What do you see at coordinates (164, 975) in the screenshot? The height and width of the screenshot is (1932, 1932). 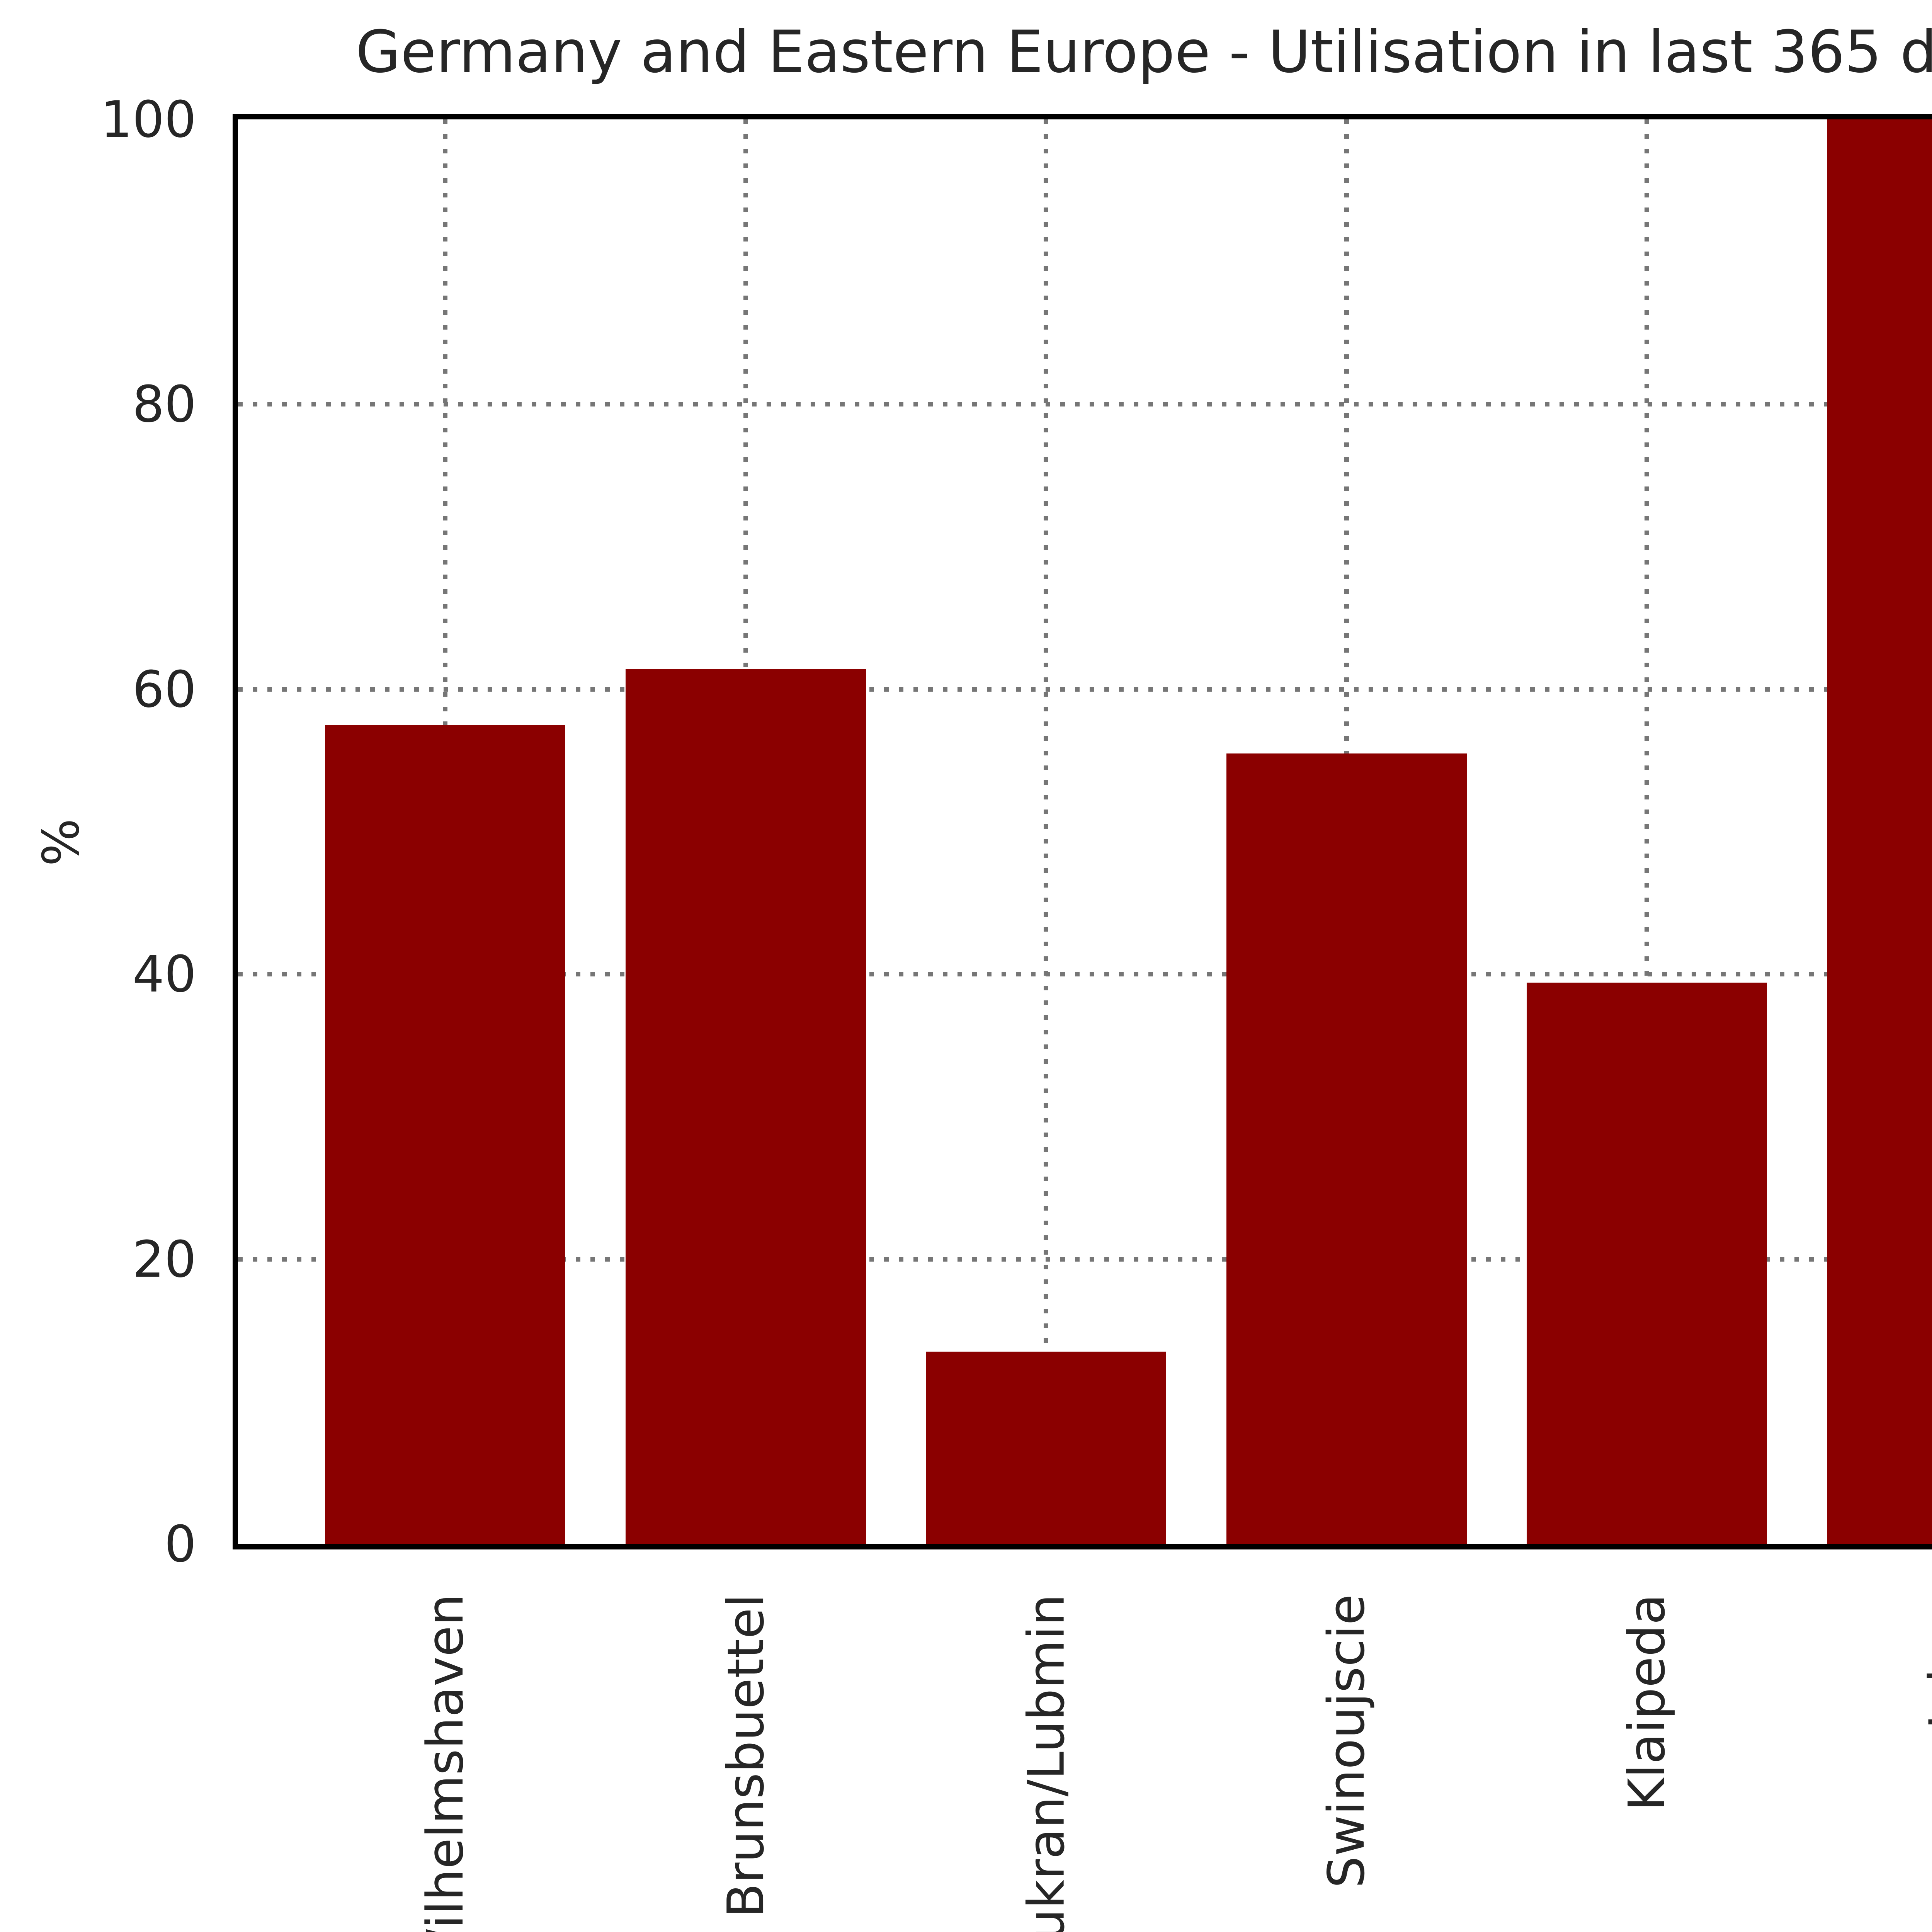 I see `y-tick-label: 40` at bounding box center [164, 975].